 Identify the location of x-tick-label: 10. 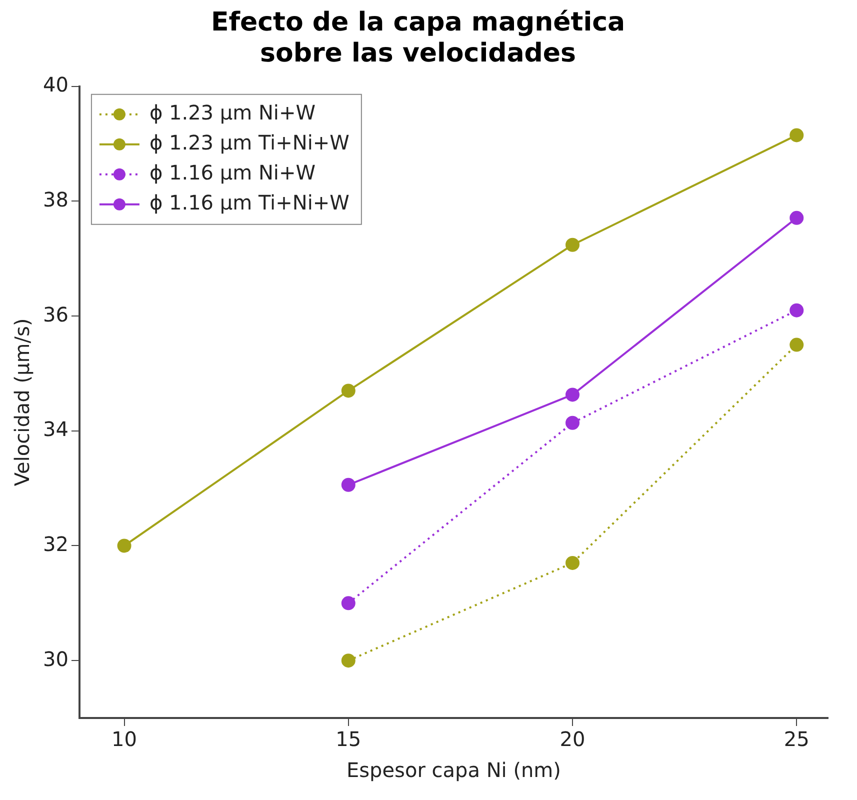
(124, 739).